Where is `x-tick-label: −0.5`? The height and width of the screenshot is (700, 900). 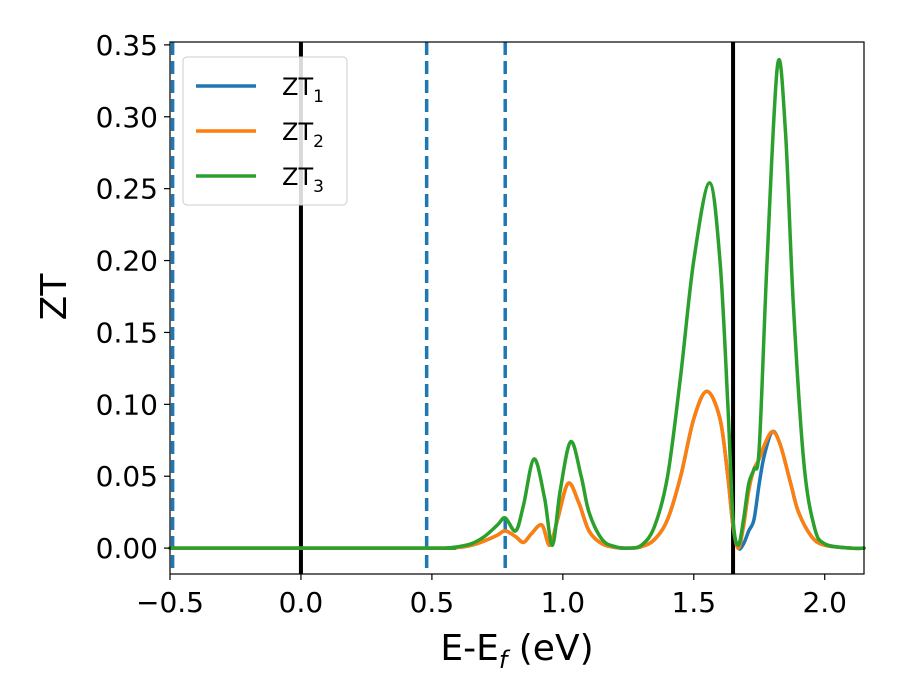
x-tick-label: −0.5 is located at coordinates (170, 602).